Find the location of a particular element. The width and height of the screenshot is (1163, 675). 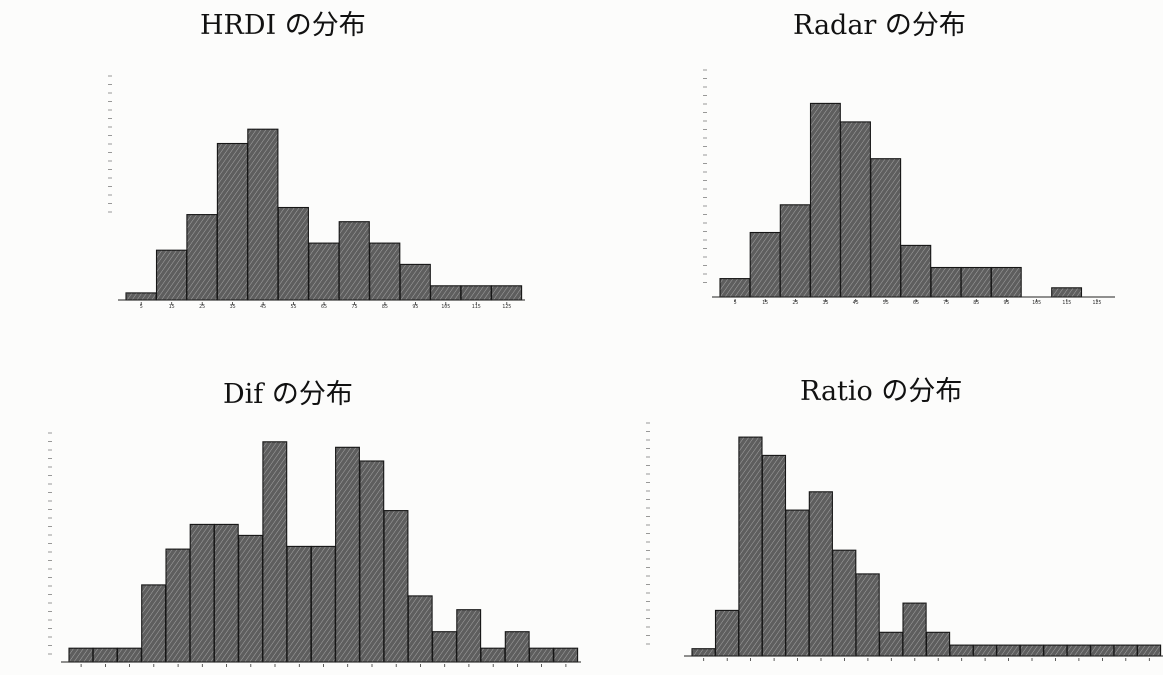

hrdi-y-scale is located at coordinates (110, 144).